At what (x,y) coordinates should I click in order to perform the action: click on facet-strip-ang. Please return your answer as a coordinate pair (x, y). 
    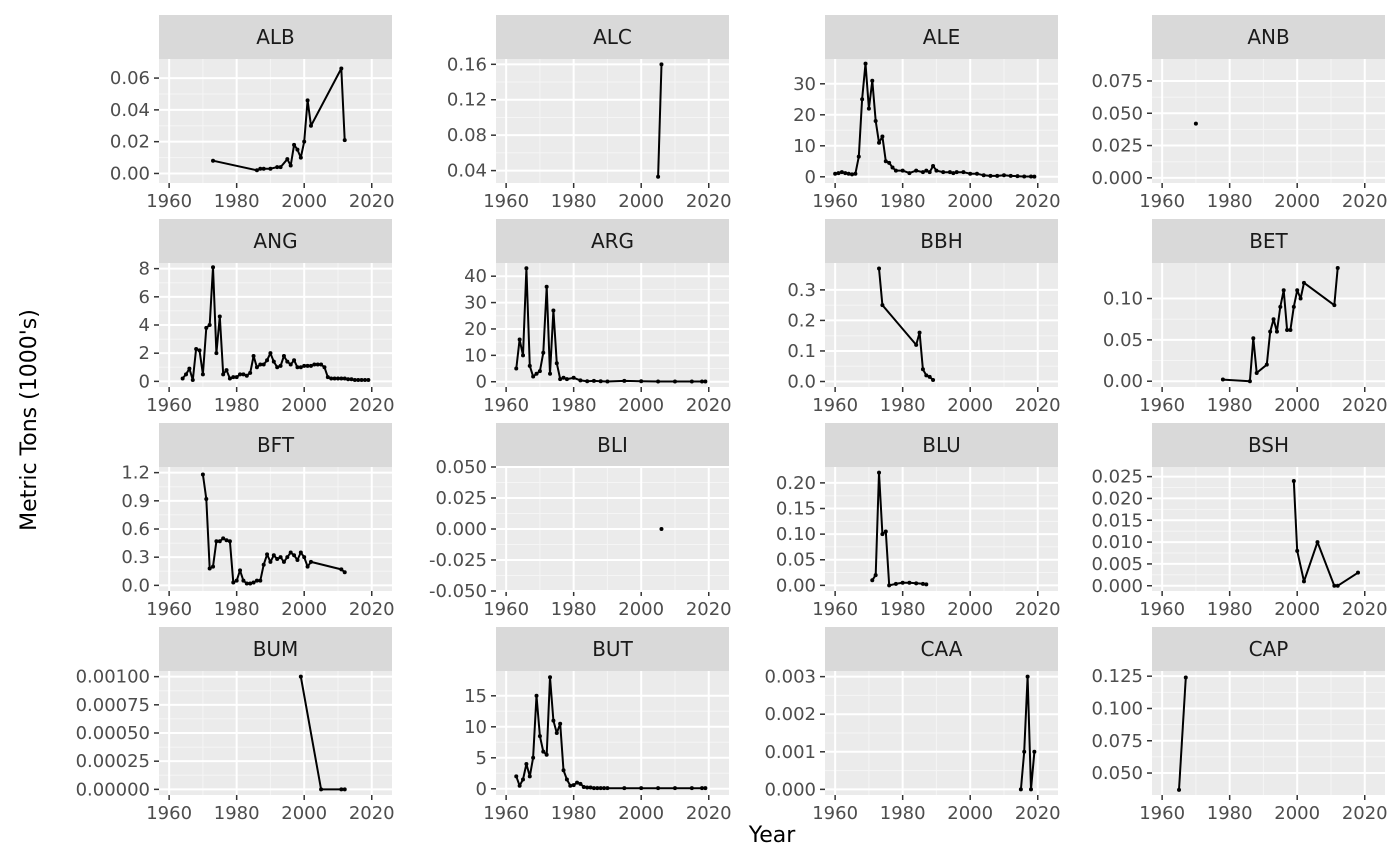
    Looking at the image, I should click on (275, 241).